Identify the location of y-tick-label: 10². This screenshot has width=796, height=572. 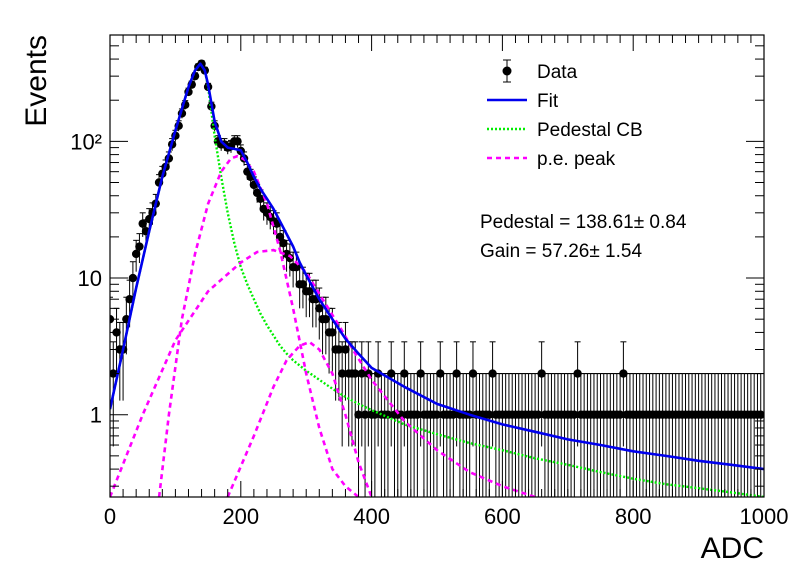
(86, 141).